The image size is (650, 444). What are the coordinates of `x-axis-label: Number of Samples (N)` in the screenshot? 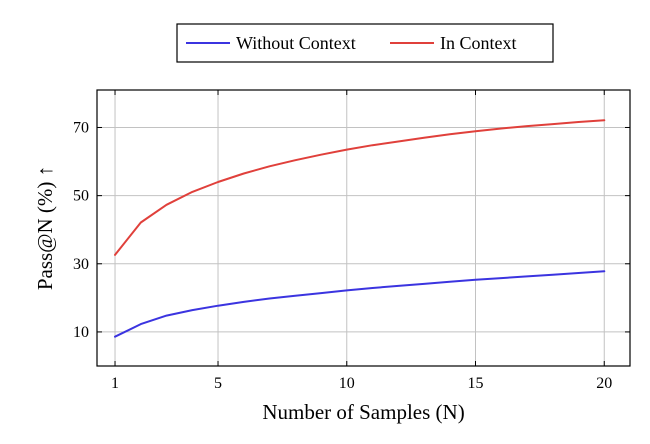 It's located at (363, 412).